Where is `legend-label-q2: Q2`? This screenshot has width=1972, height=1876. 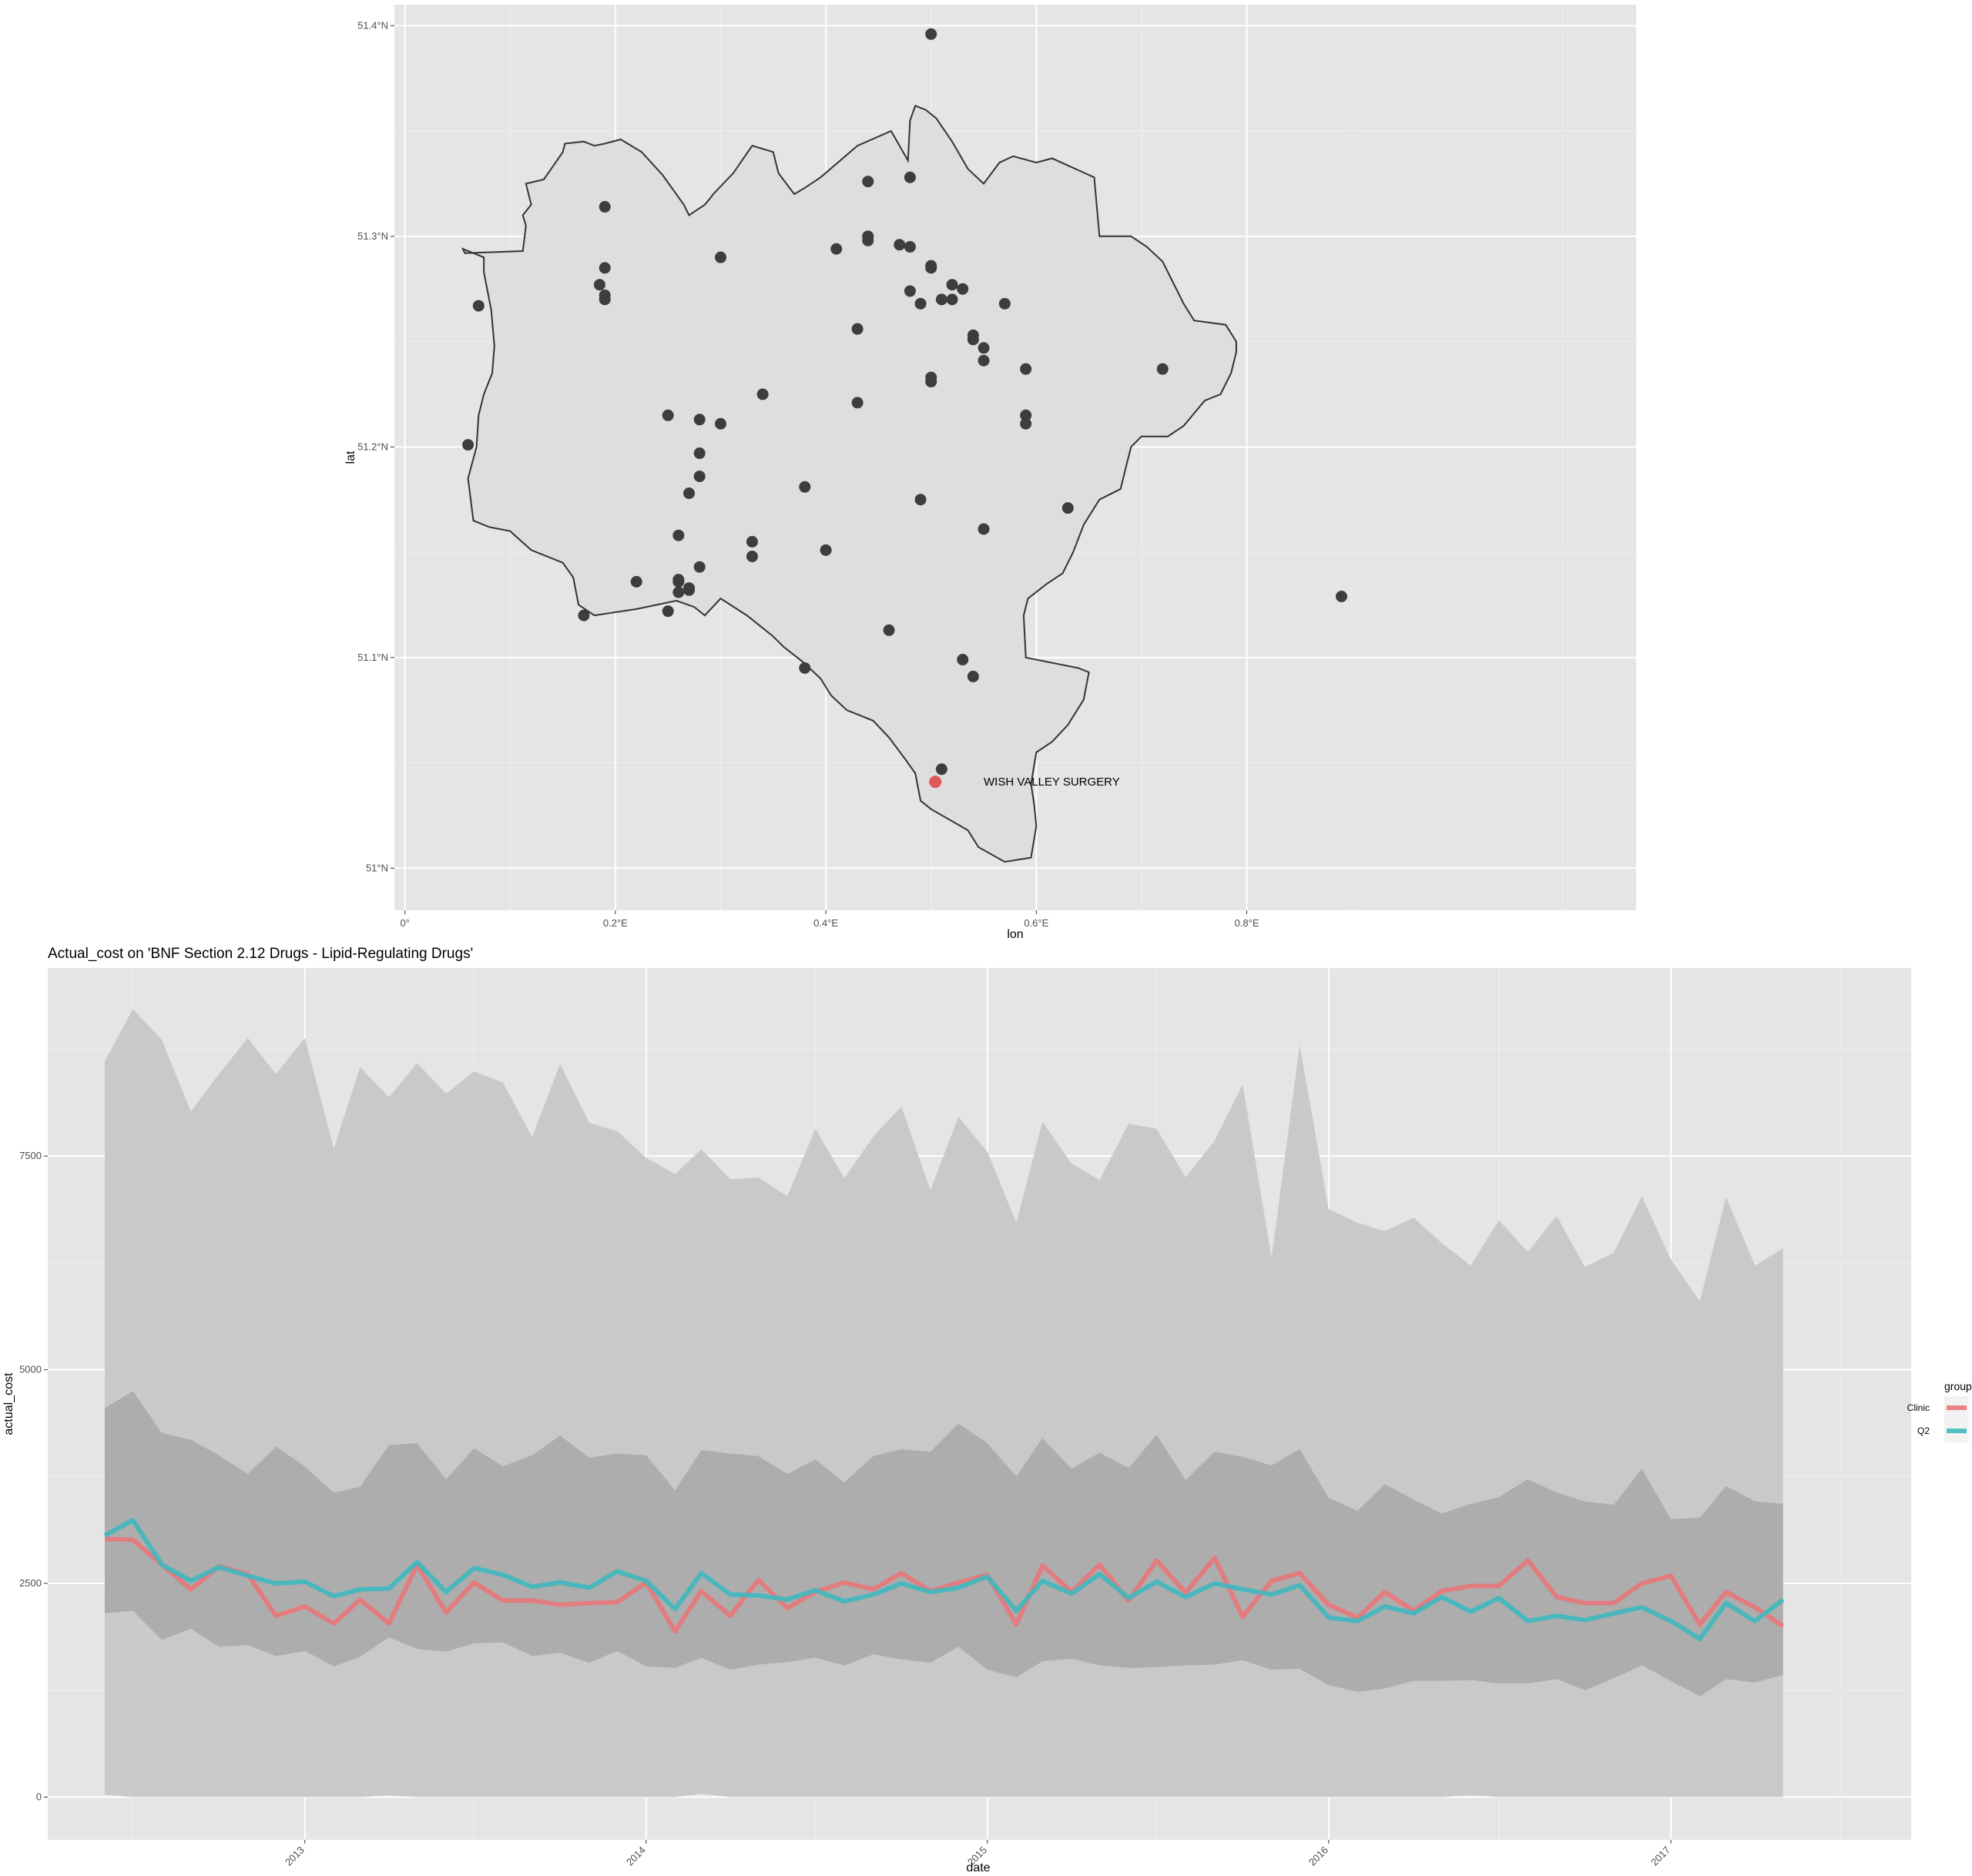 legend-label-q2: Q2 is located at coordinates (1923, 1430).